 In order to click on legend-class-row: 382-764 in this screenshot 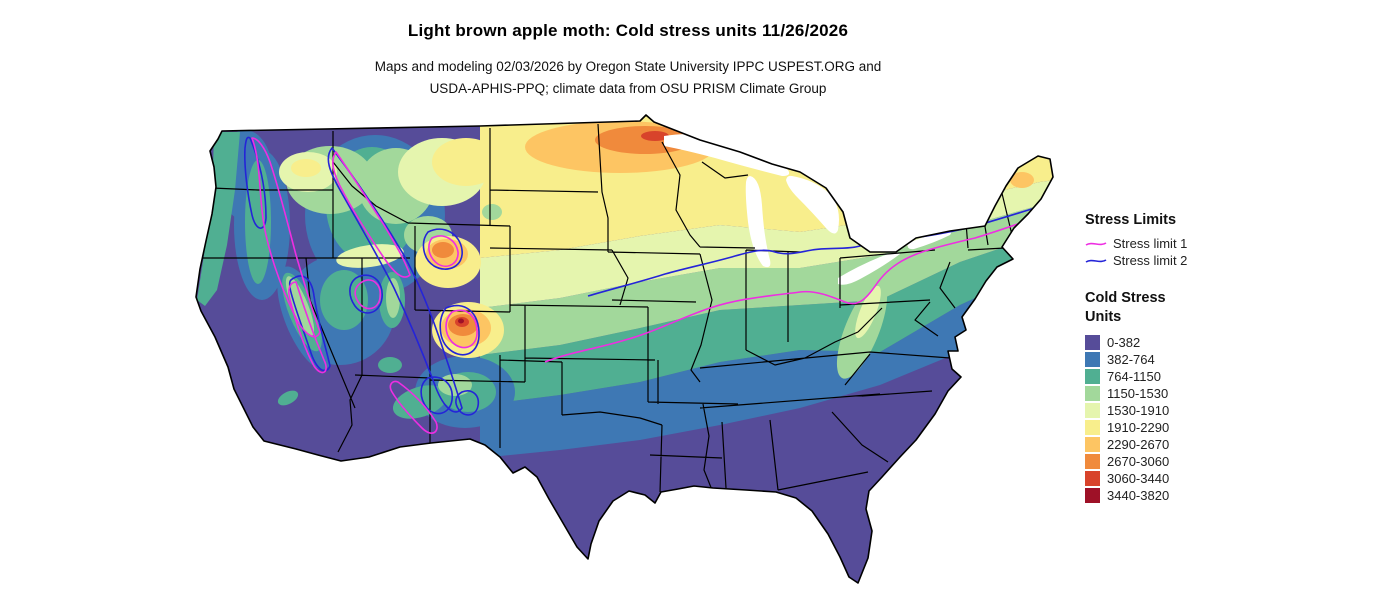, I will do `click(1240, 359)`.